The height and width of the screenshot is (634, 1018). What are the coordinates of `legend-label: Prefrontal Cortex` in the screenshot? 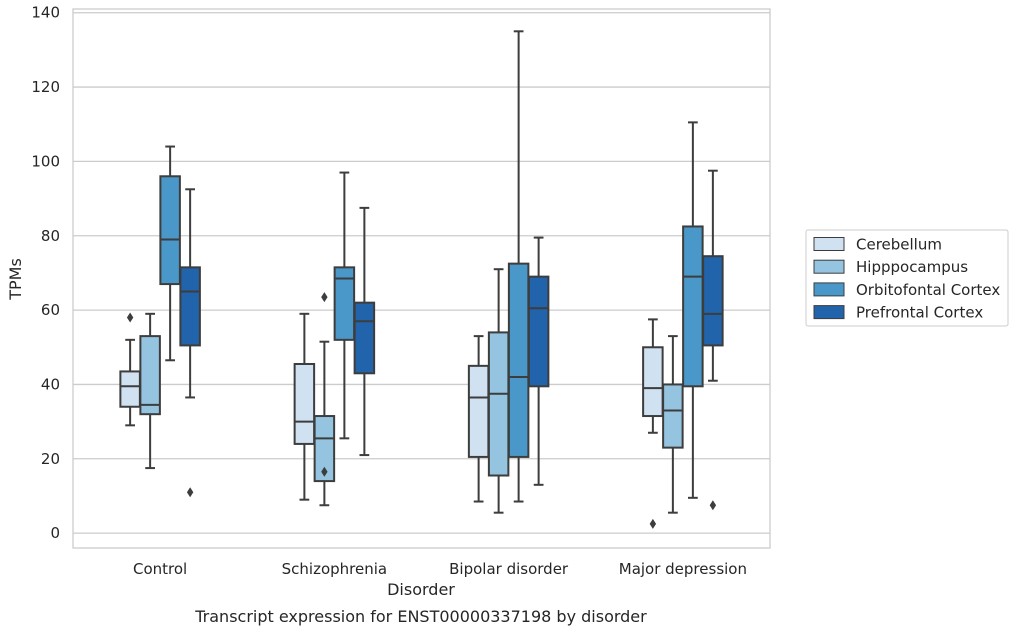 It's located at (919, 313).